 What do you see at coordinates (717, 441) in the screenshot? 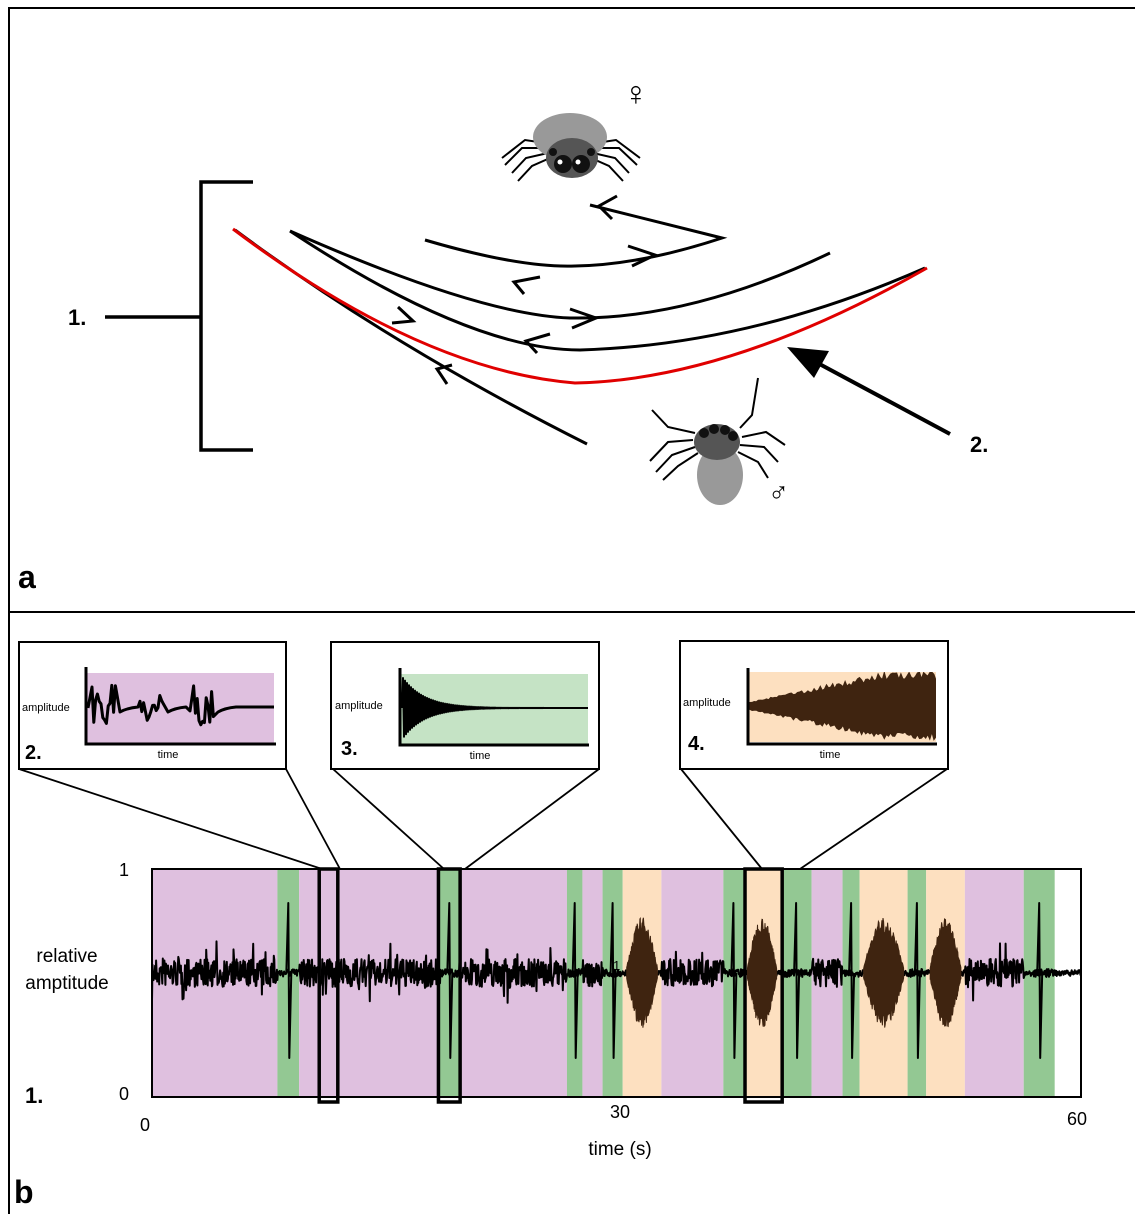
I see `spider-male-icon` at bounding box center [717, 441].